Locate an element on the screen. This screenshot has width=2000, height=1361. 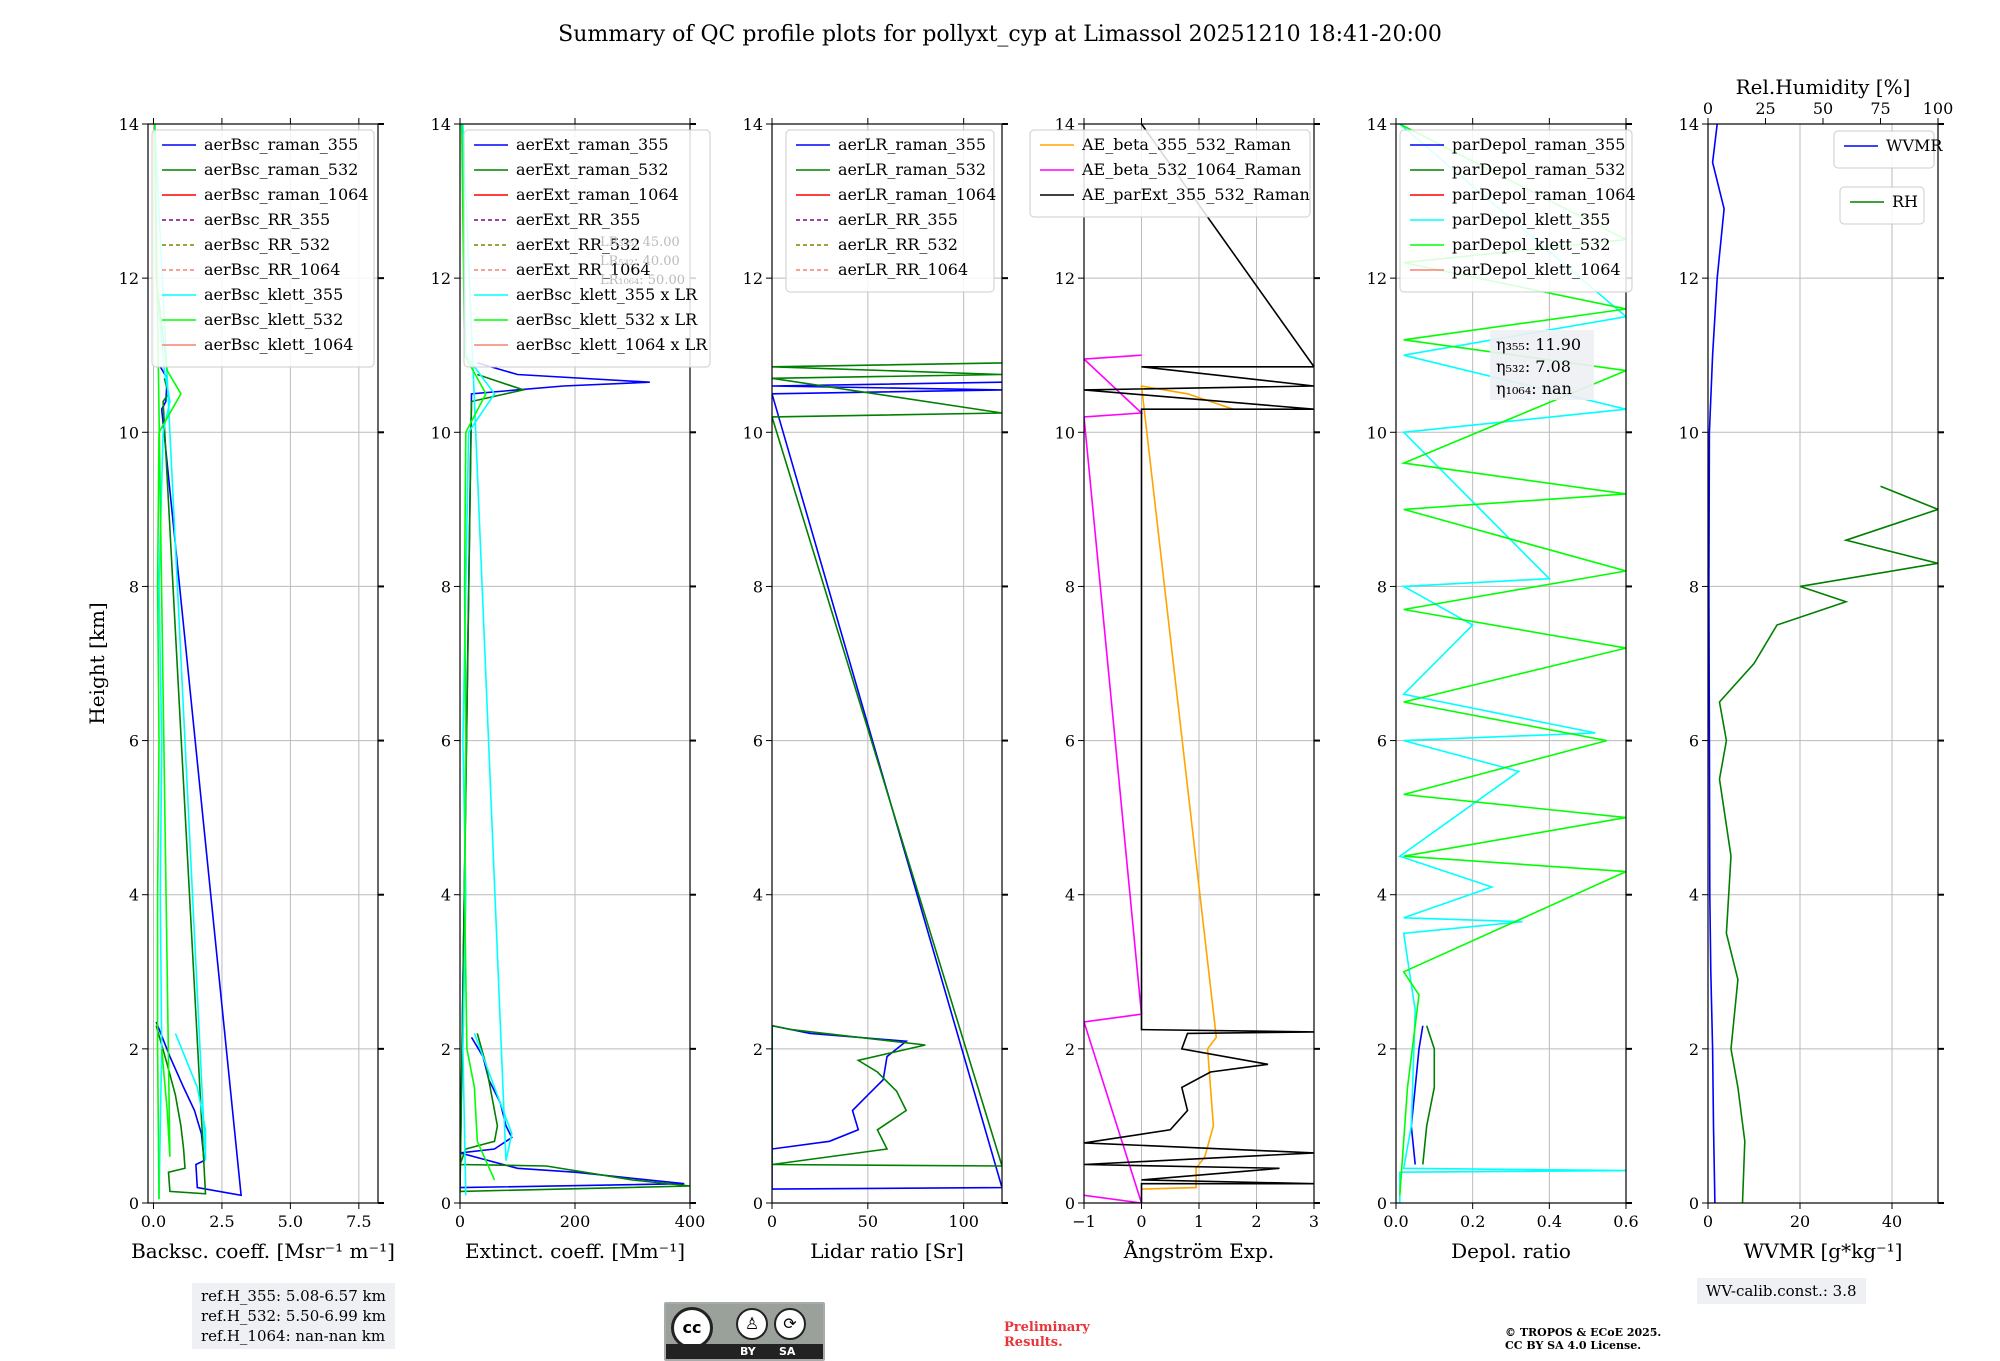
legend-entry: aerExt_raman_1064 is located at coordinates (597, 194).